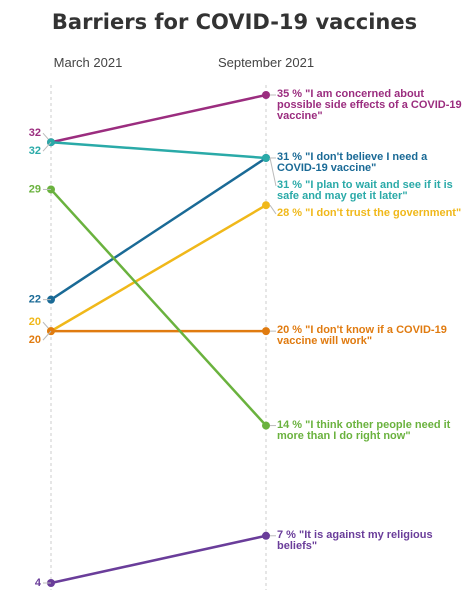 This screenshot has width=469, height=597. I want to click on value-label: 14 %, so click(290, 424).